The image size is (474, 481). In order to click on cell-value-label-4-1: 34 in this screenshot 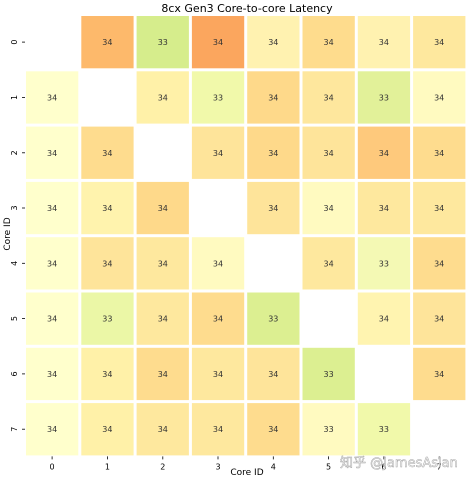, I will do `click(107, 263)`.